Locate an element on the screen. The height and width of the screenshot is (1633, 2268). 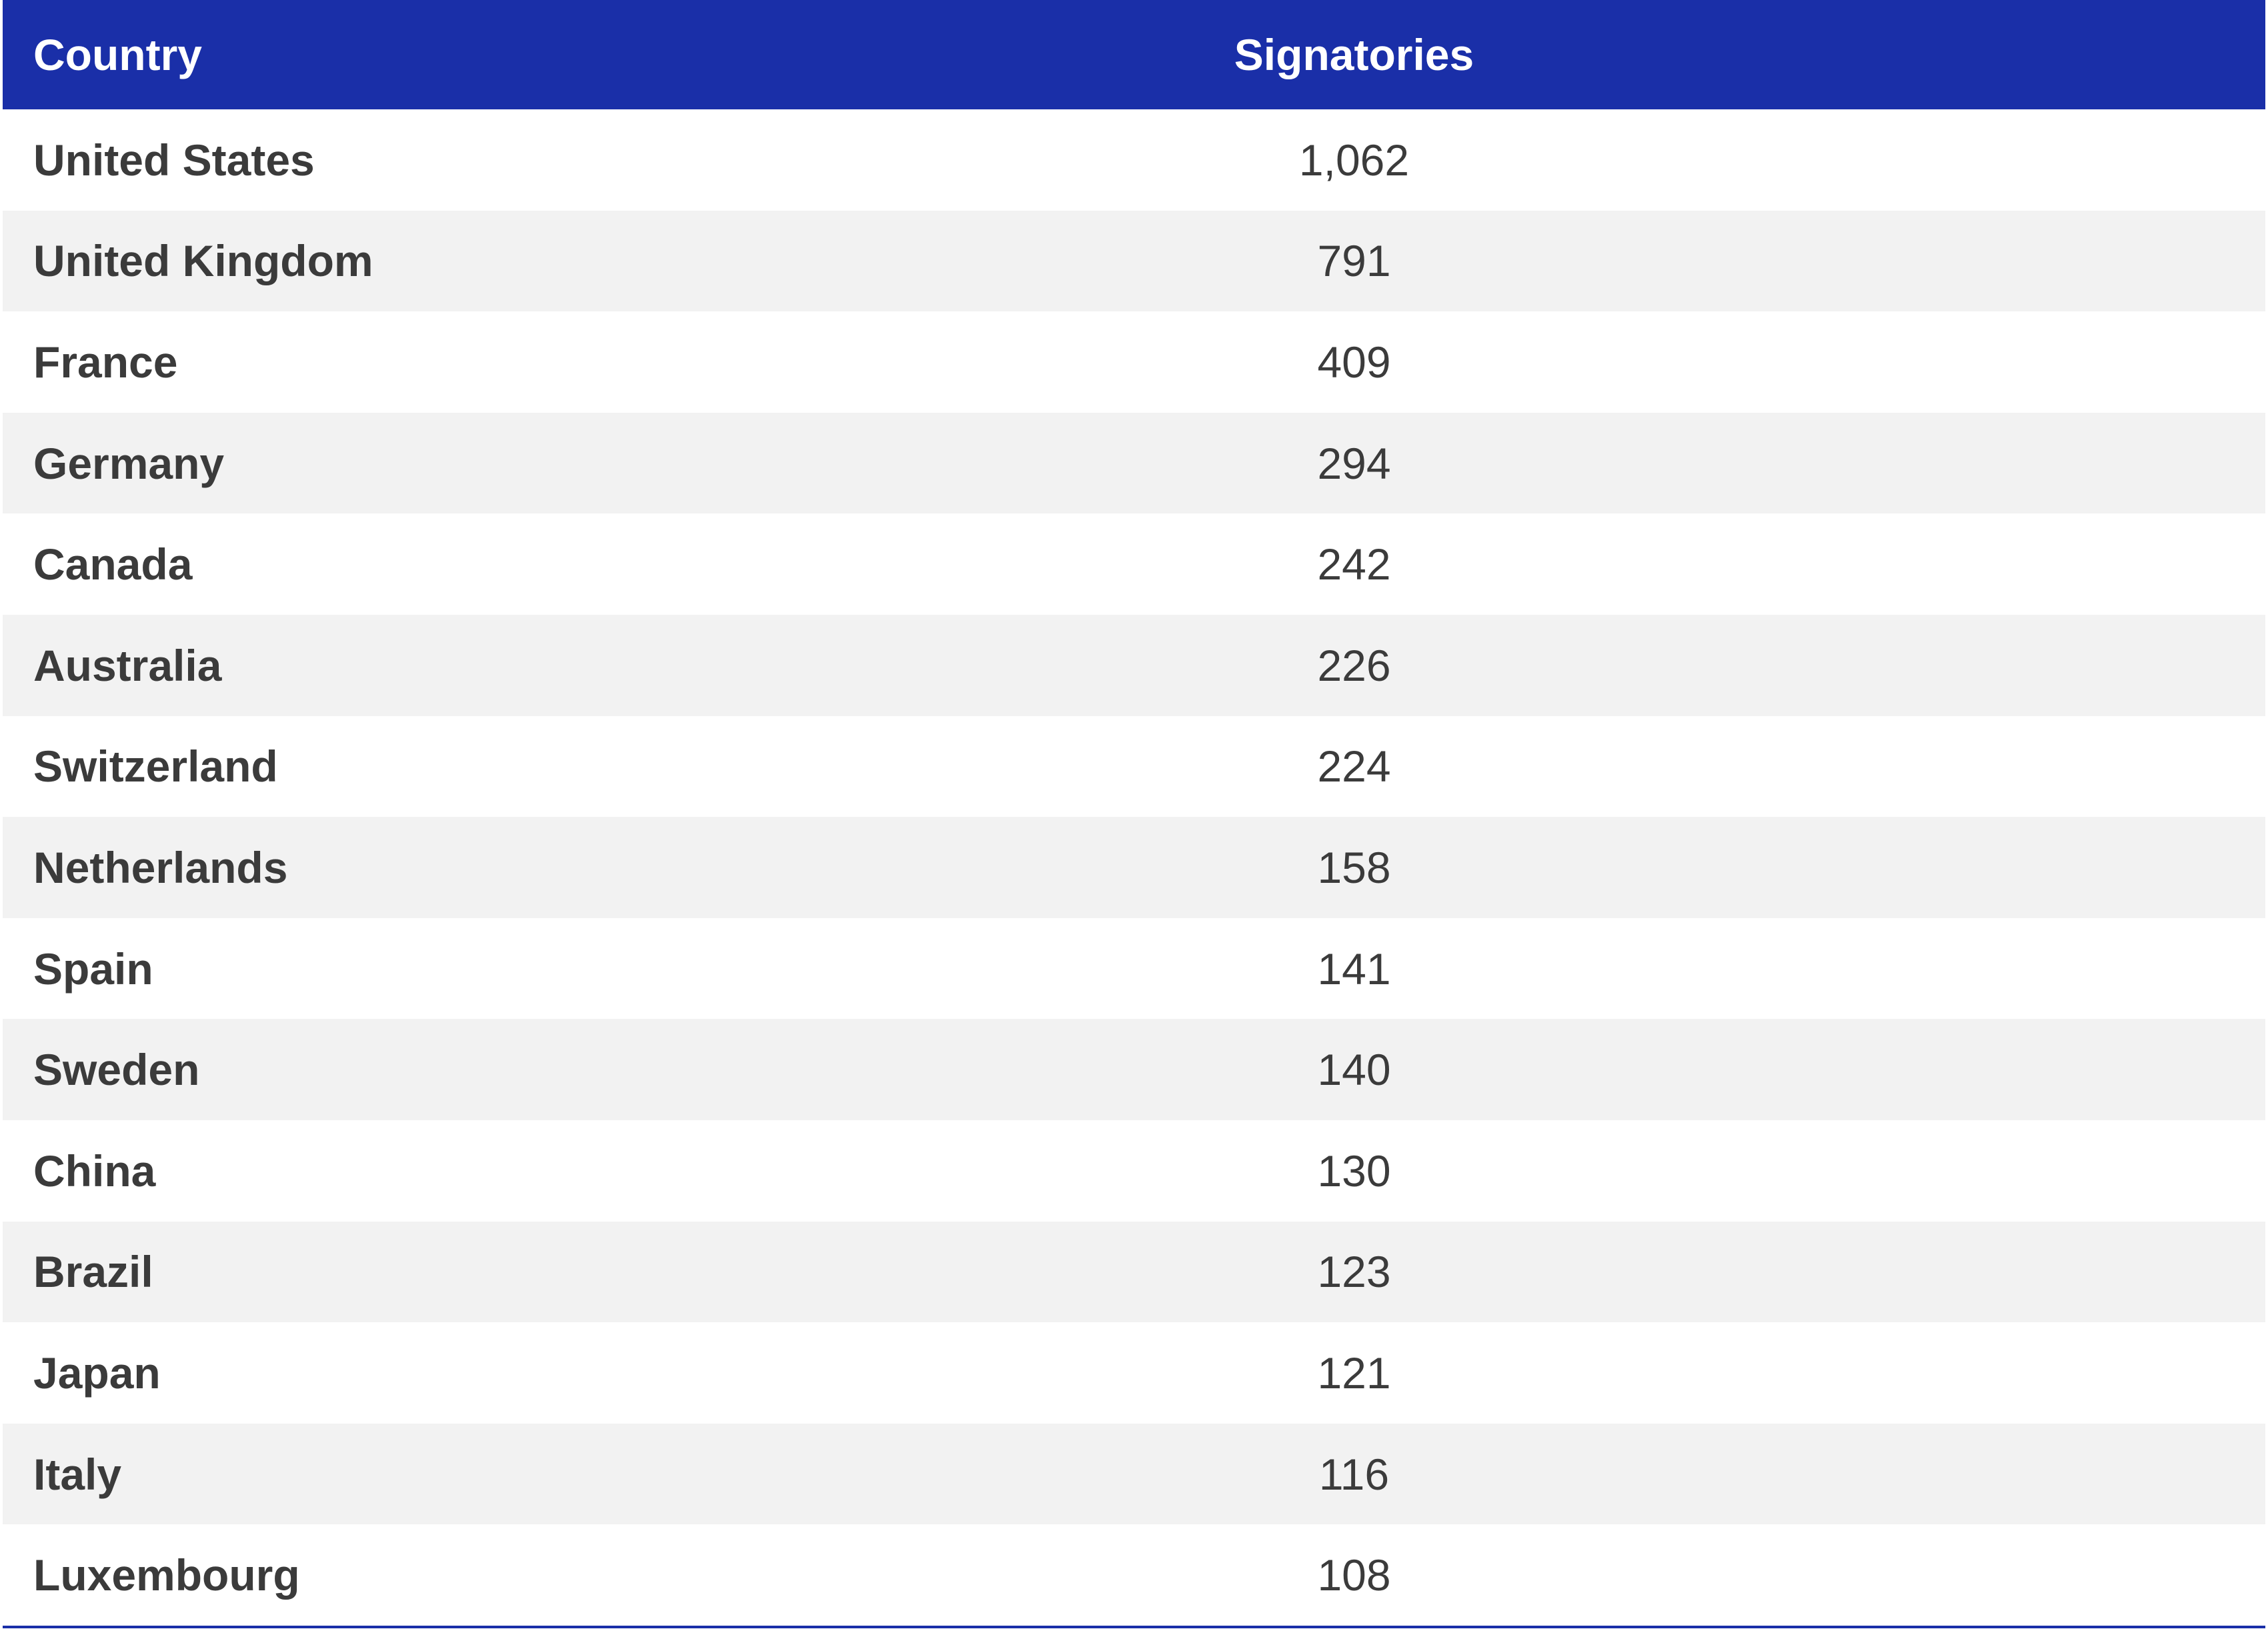
country-cell: China is located at coordinates (94, 1171).